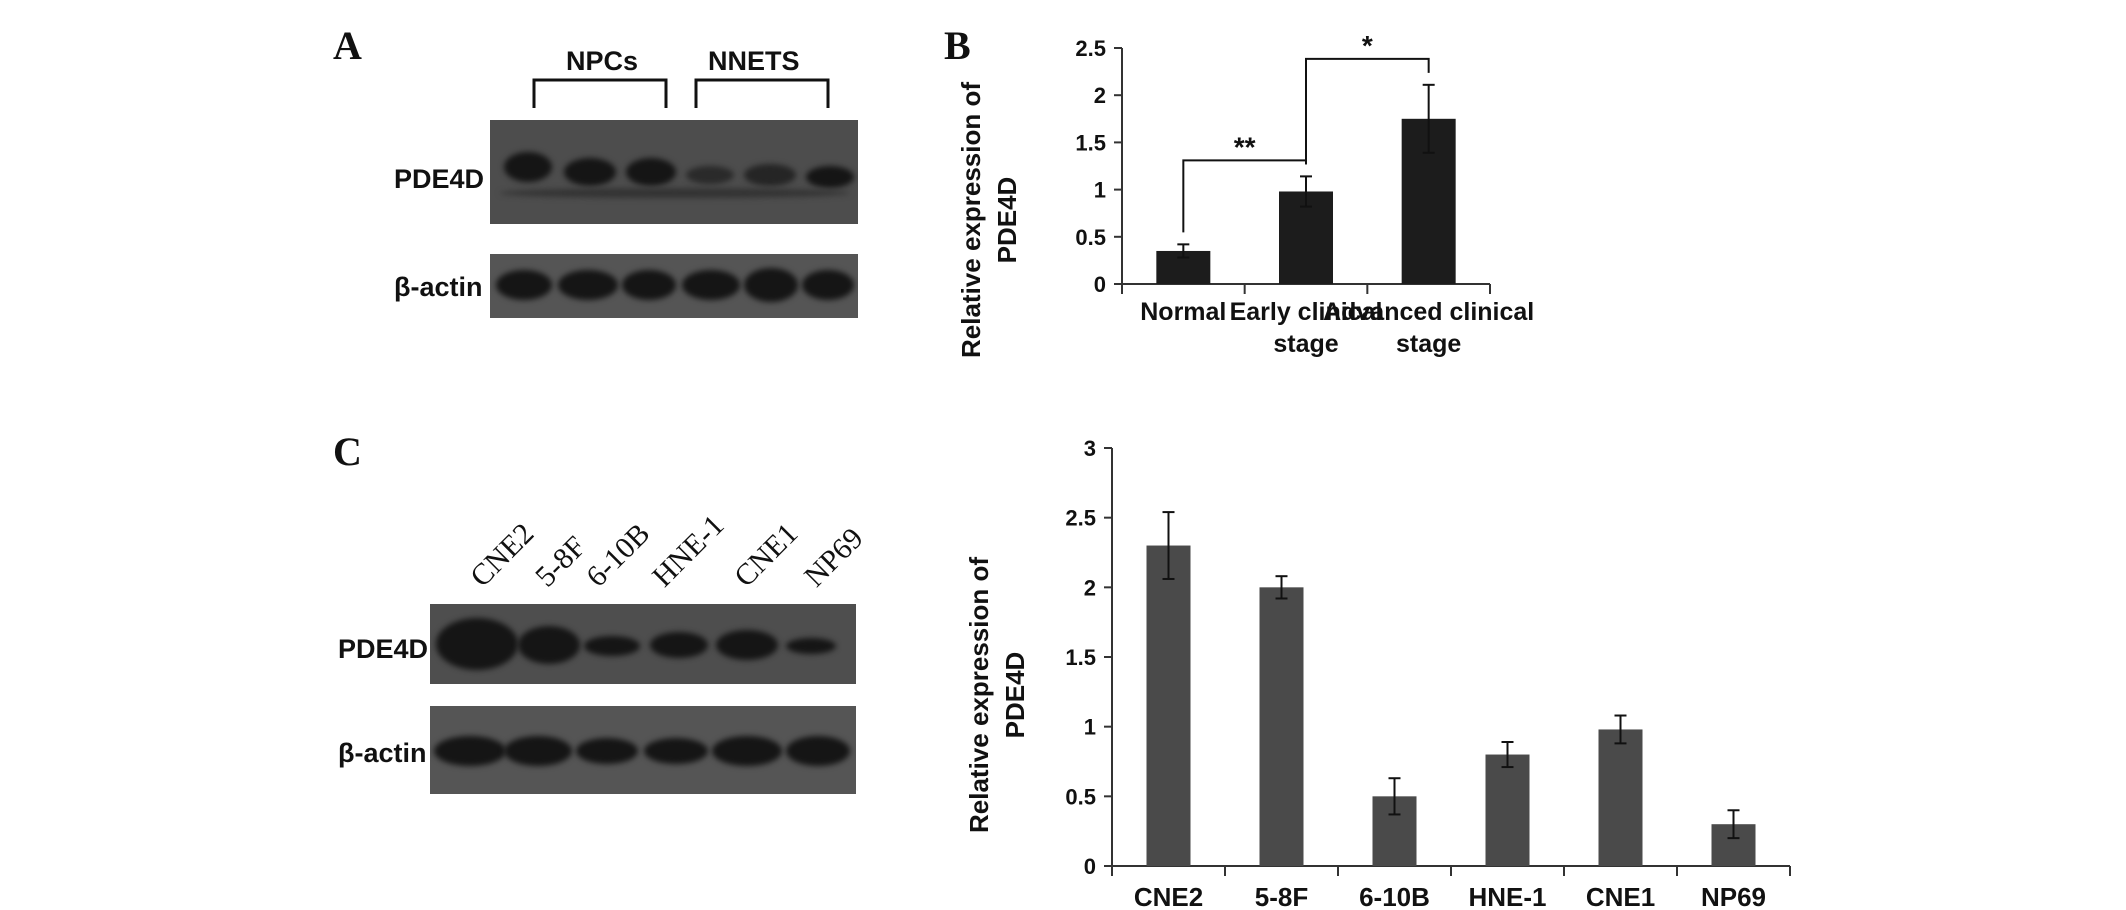 This screenshot has width=2126, height=910. I want to click on chart-b-ylabel-line-1: PDE4D, so click(1007, 220).